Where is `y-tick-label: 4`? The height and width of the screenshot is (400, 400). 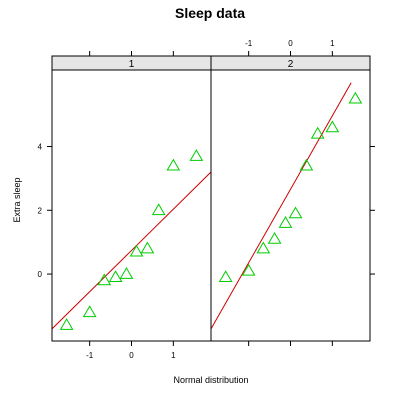
y-tick-label: 4 is located at coordinates (40, 147).